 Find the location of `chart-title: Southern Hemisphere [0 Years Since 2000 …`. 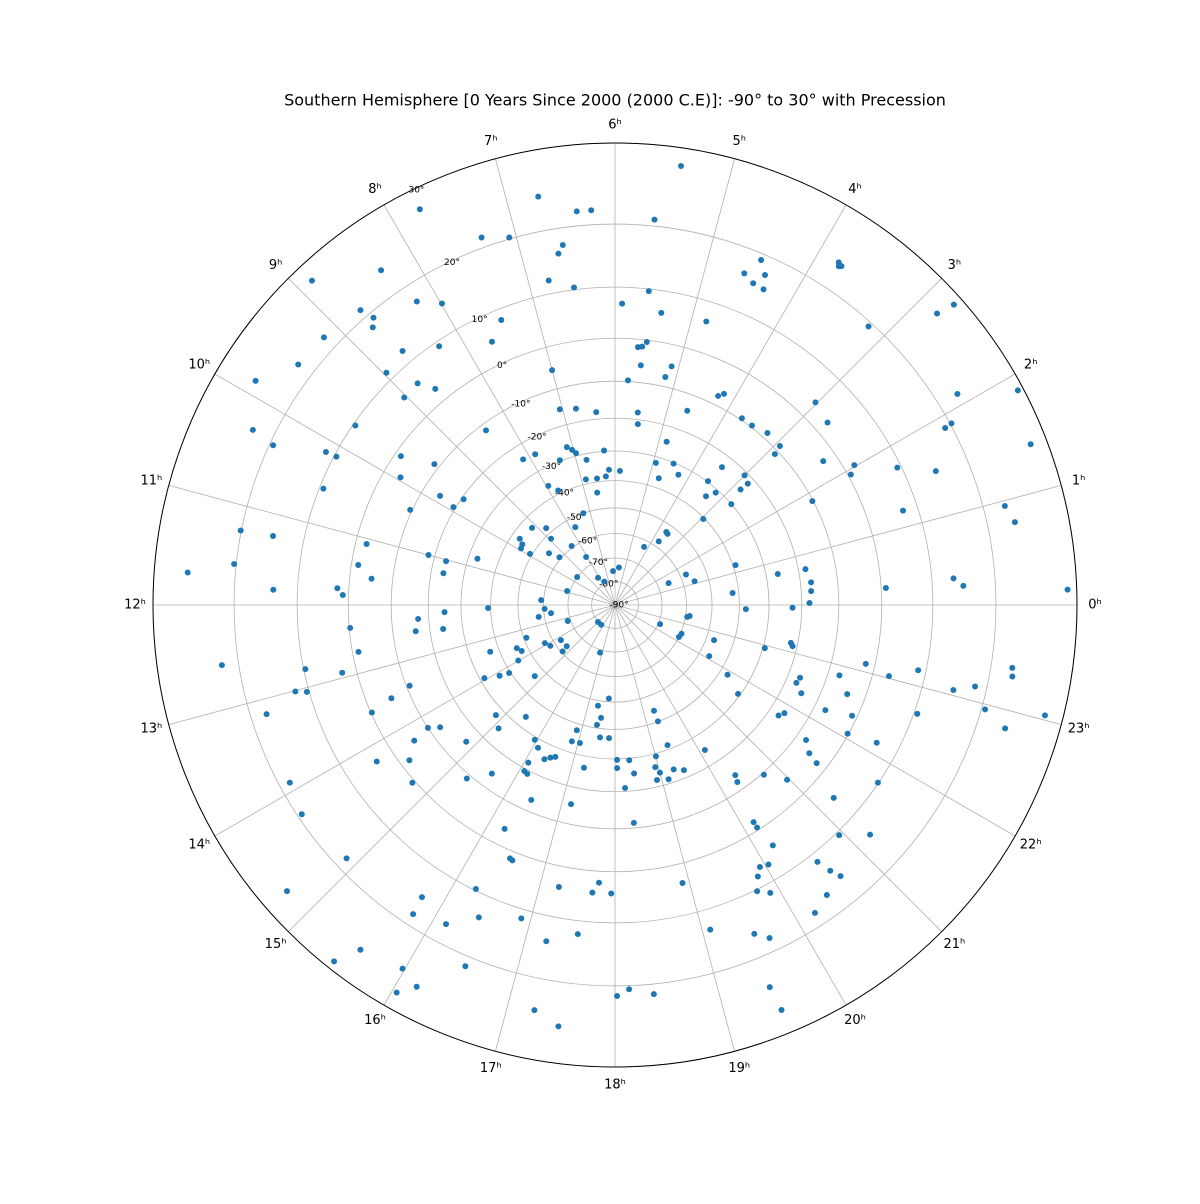

chart-title: Southern Hemisphere [0 Years Since 2000 … is located at coordinates (615, 100).